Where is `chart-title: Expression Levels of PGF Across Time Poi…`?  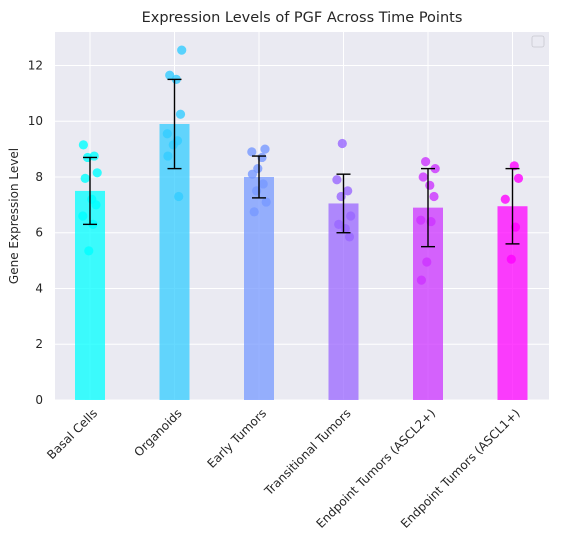 chart-title: Expression Levels of PGF Across Time Poi… is located at coordinates (302, 18).